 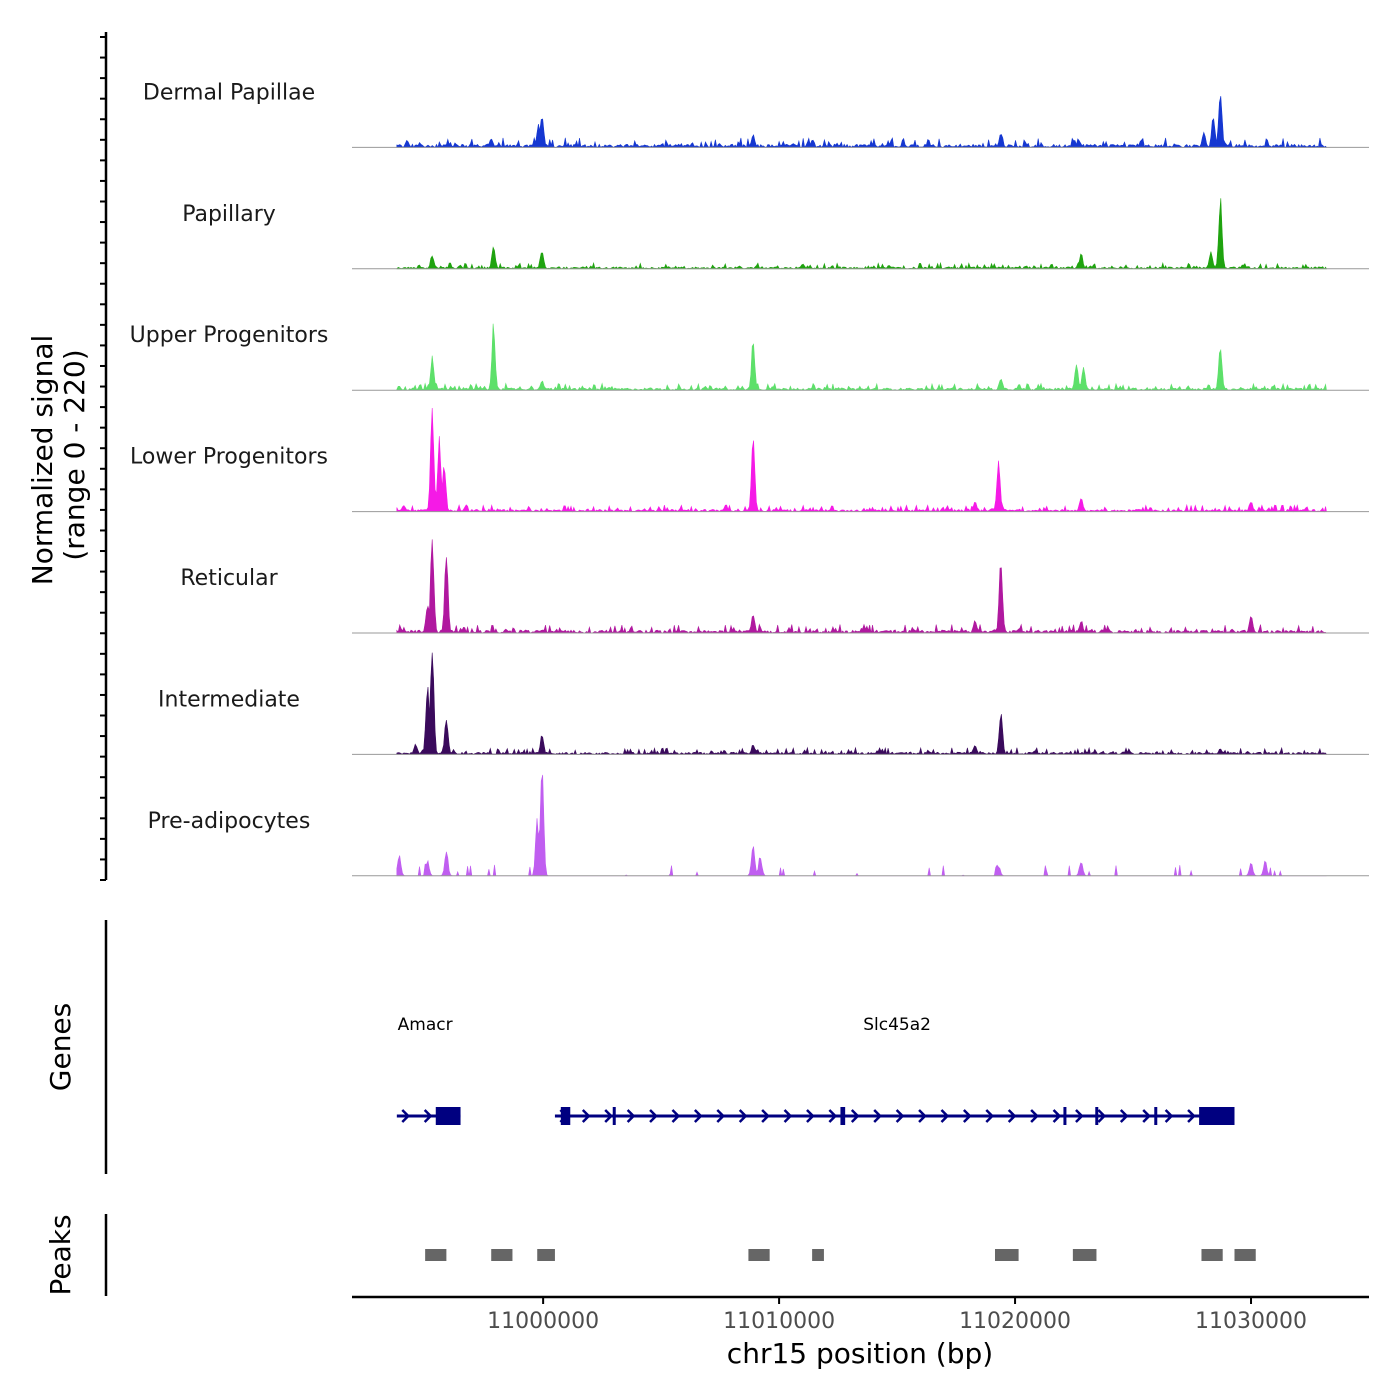 What do you see at coordinates (1251, 1321) in the screenshot?
I see `x-tick-label: 11030000` at bounding box center [1251, 1321].